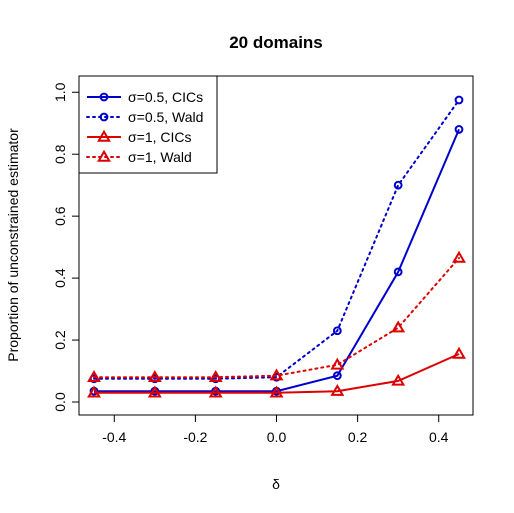 The image size is (514, 513). Describe the element at coordinates (60, 216) in the screenshot. I see `y-tick-label: 0.6` at that location.